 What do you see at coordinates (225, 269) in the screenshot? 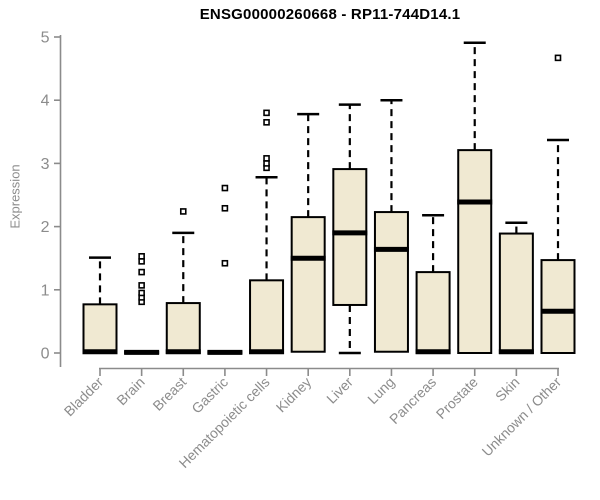
I see `box-gastric` at bounding box center [225, 269].